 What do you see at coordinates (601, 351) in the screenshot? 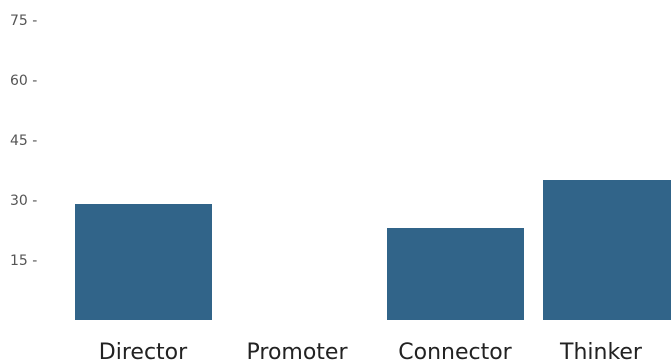
I see `x-tick-label-thinker: Thinker` at bounding box center [601, 351].